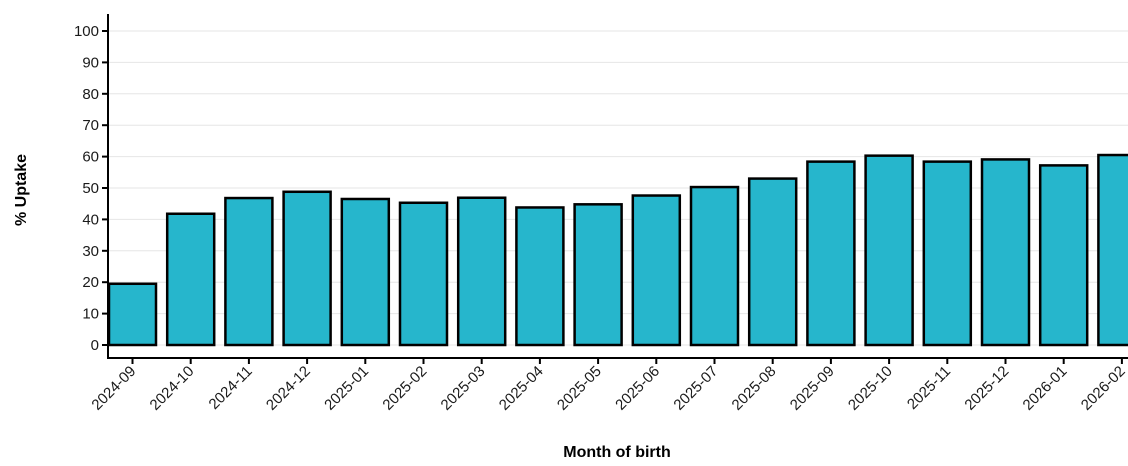 This screenshot has height=466, width=1128. Describe the element at coordinates (617, 452) in the screenshot. I see `x-axis-title: Month of birth` at that location.